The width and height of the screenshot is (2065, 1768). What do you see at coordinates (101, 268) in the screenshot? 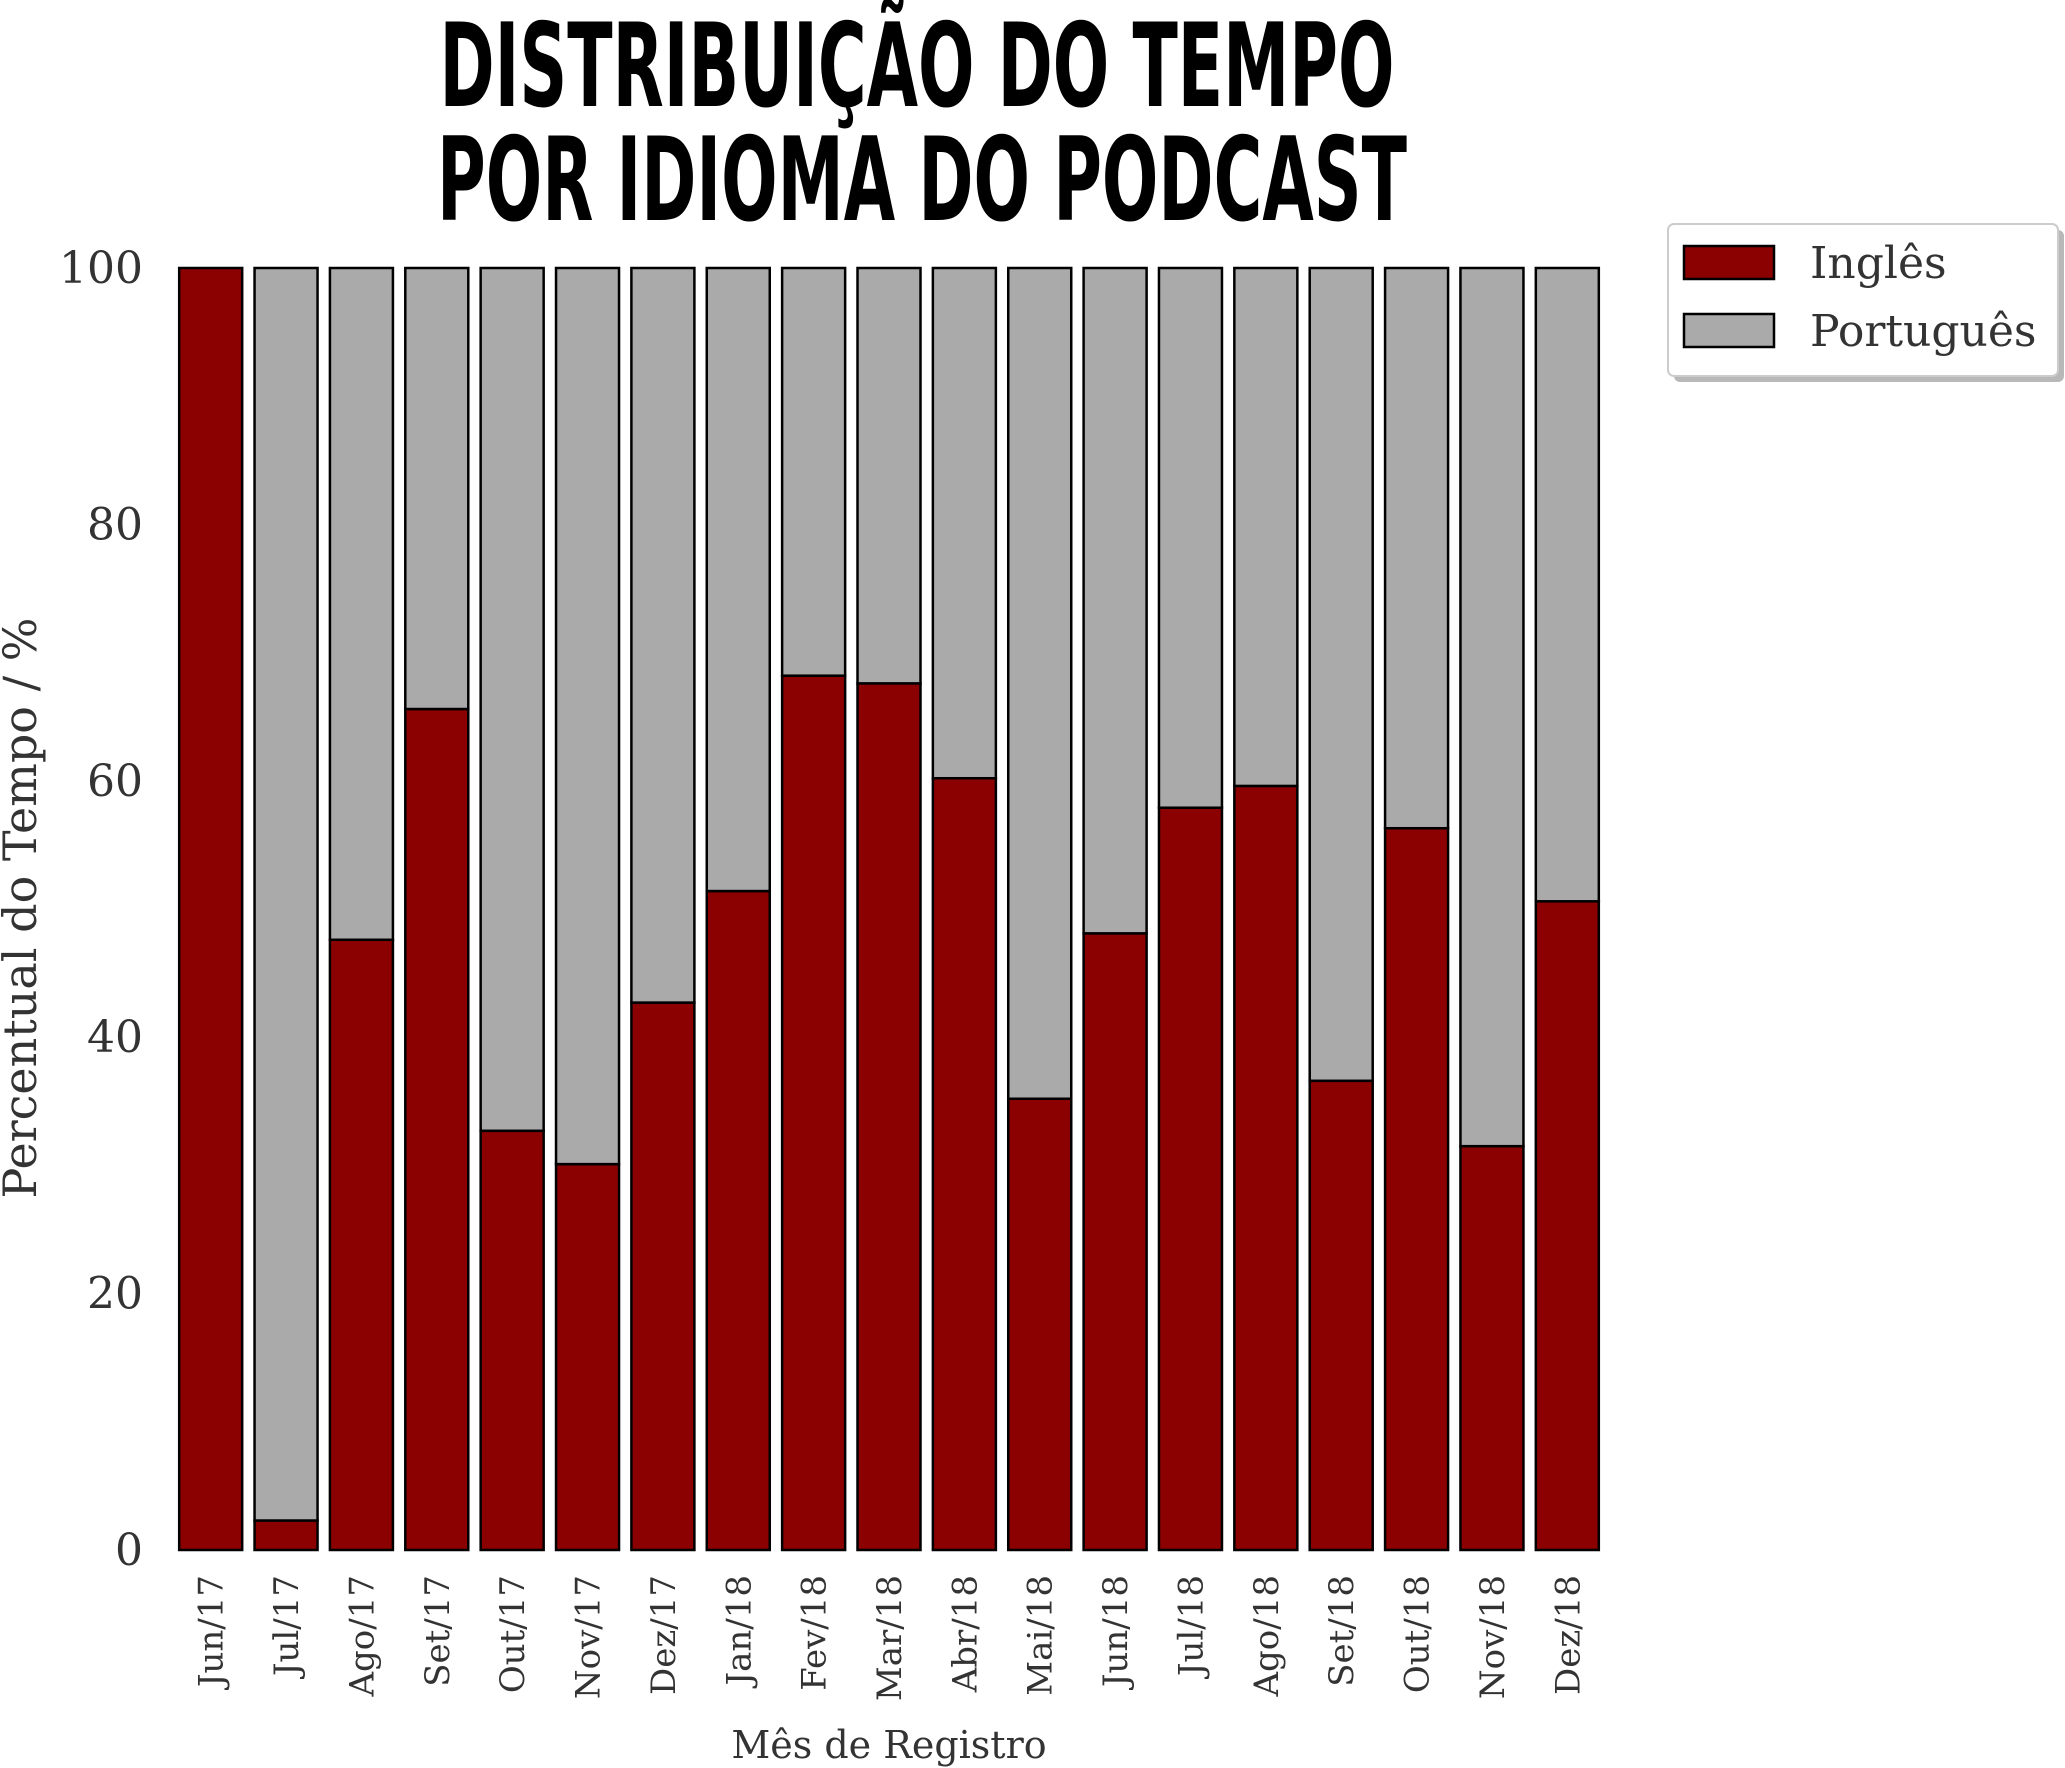
I see `y-tick-label-100: 100` at bounding box center [101, 268].